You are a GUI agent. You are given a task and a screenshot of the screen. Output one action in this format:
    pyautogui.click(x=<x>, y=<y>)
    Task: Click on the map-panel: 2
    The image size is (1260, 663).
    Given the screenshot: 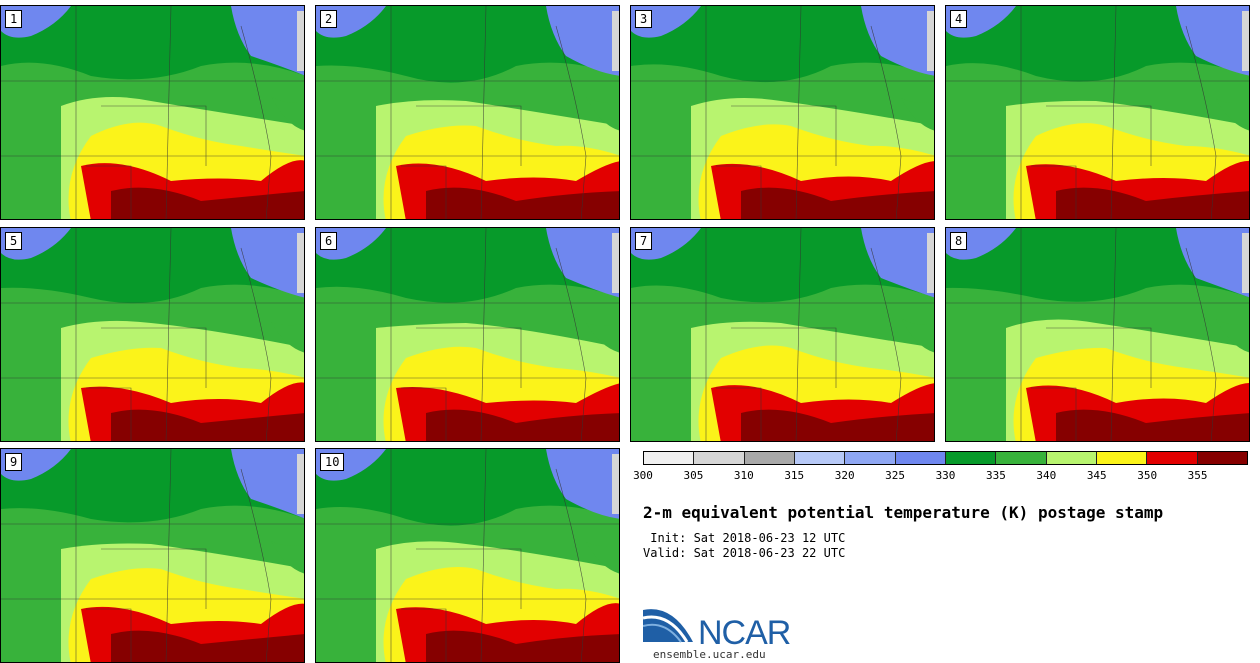 What is the action you would take?
    pyautogui.click(x=467, y=112)
    